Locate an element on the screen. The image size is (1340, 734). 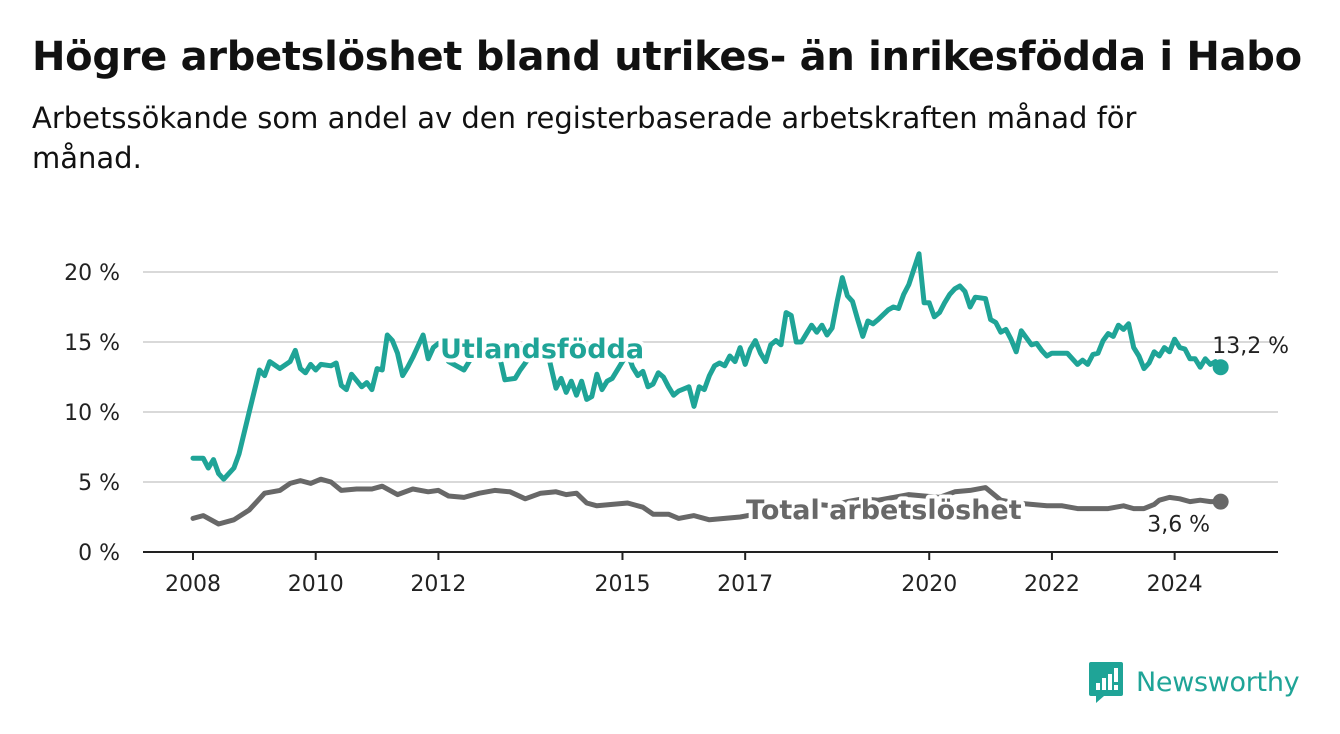
x-tick-label: 2024 is located at coordinates (1175, 584).